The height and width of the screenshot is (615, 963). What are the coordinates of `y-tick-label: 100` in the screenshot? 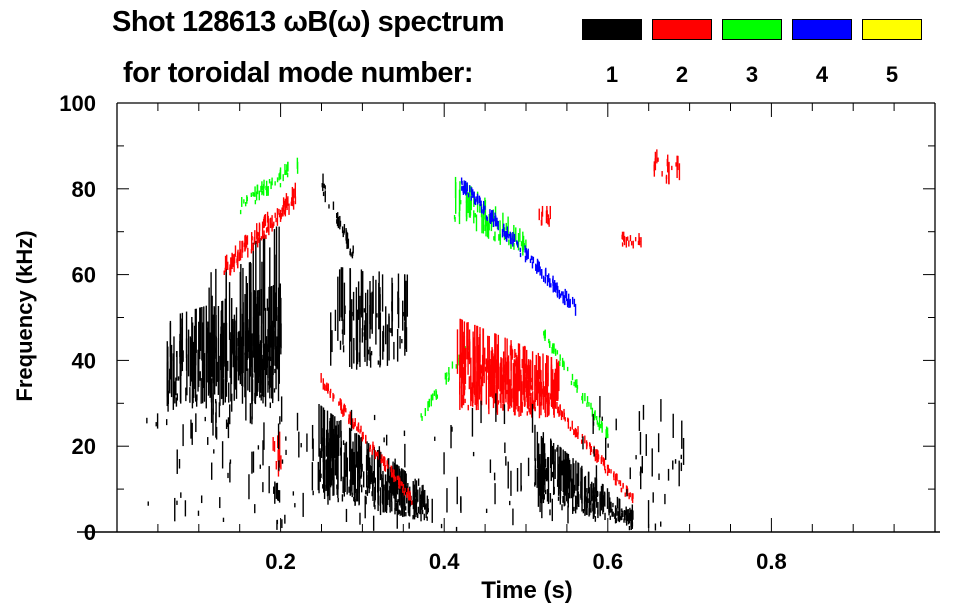 It's located at (77, 103).